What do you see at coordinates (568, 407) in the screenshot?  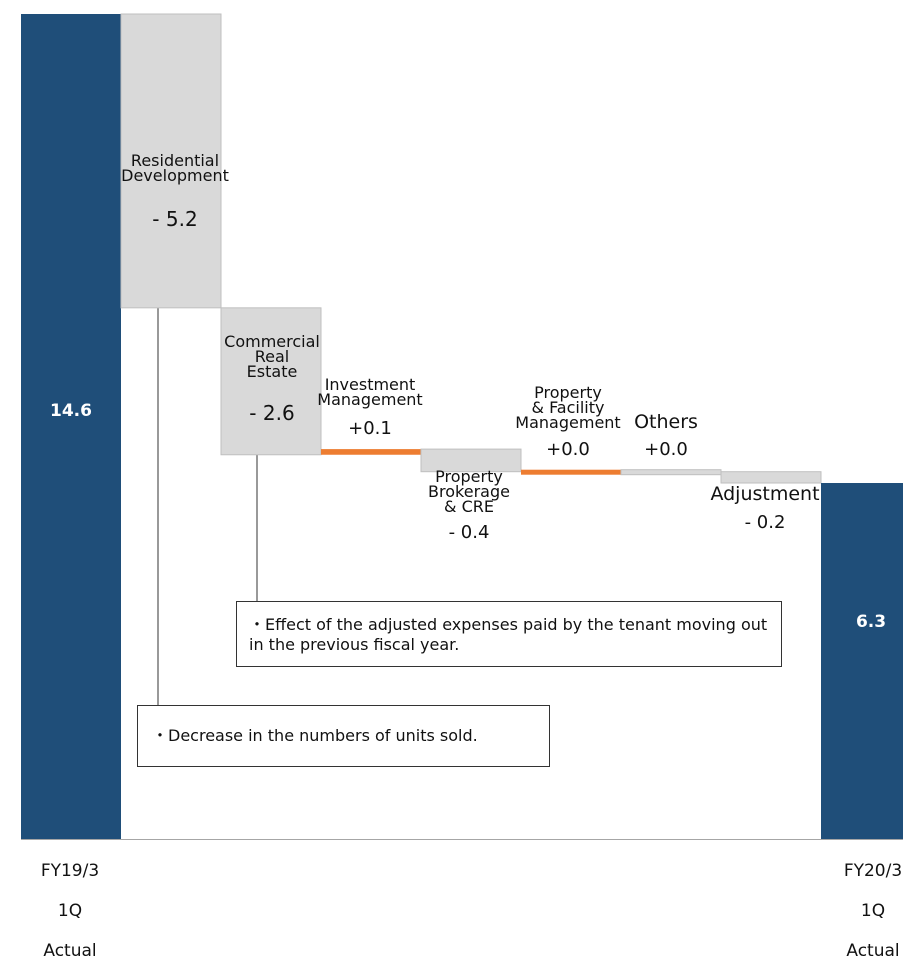 I see `step-category-label: & Facility` at bounding box center [568, 407].